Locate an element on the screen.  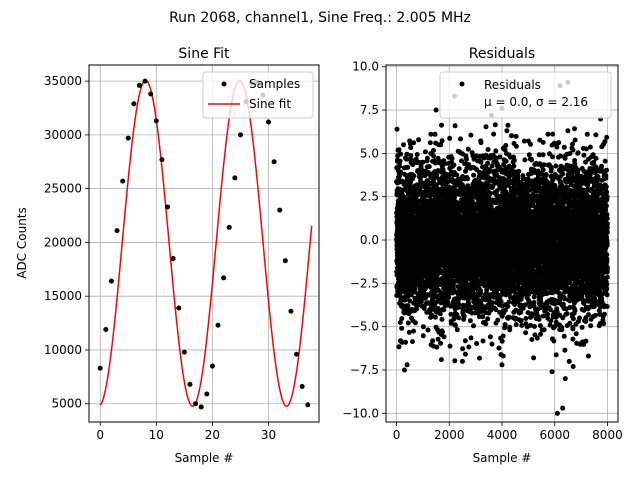
residuals-ytick-label: 5.0 is located at coordinates (369, 153).